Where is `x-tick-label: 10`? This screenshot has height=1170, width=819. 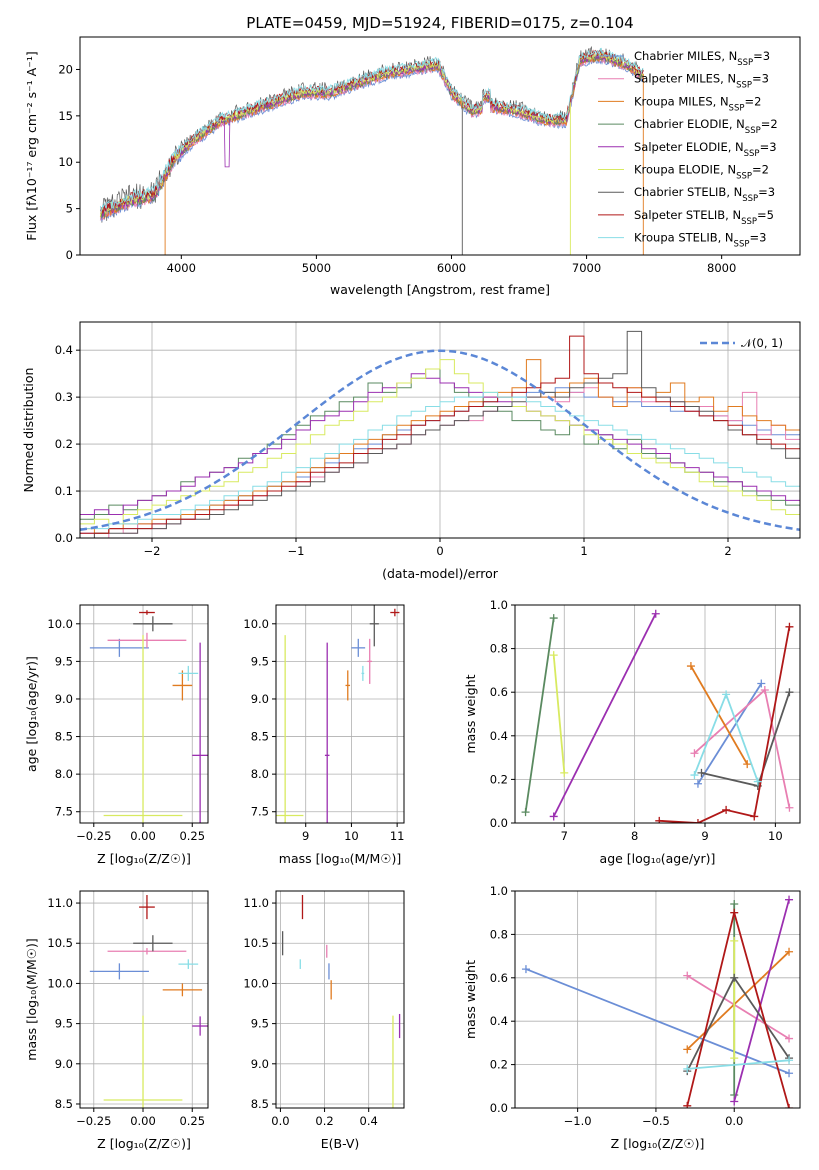
x-tick-label: 10 is located at coordinates (351, 836).